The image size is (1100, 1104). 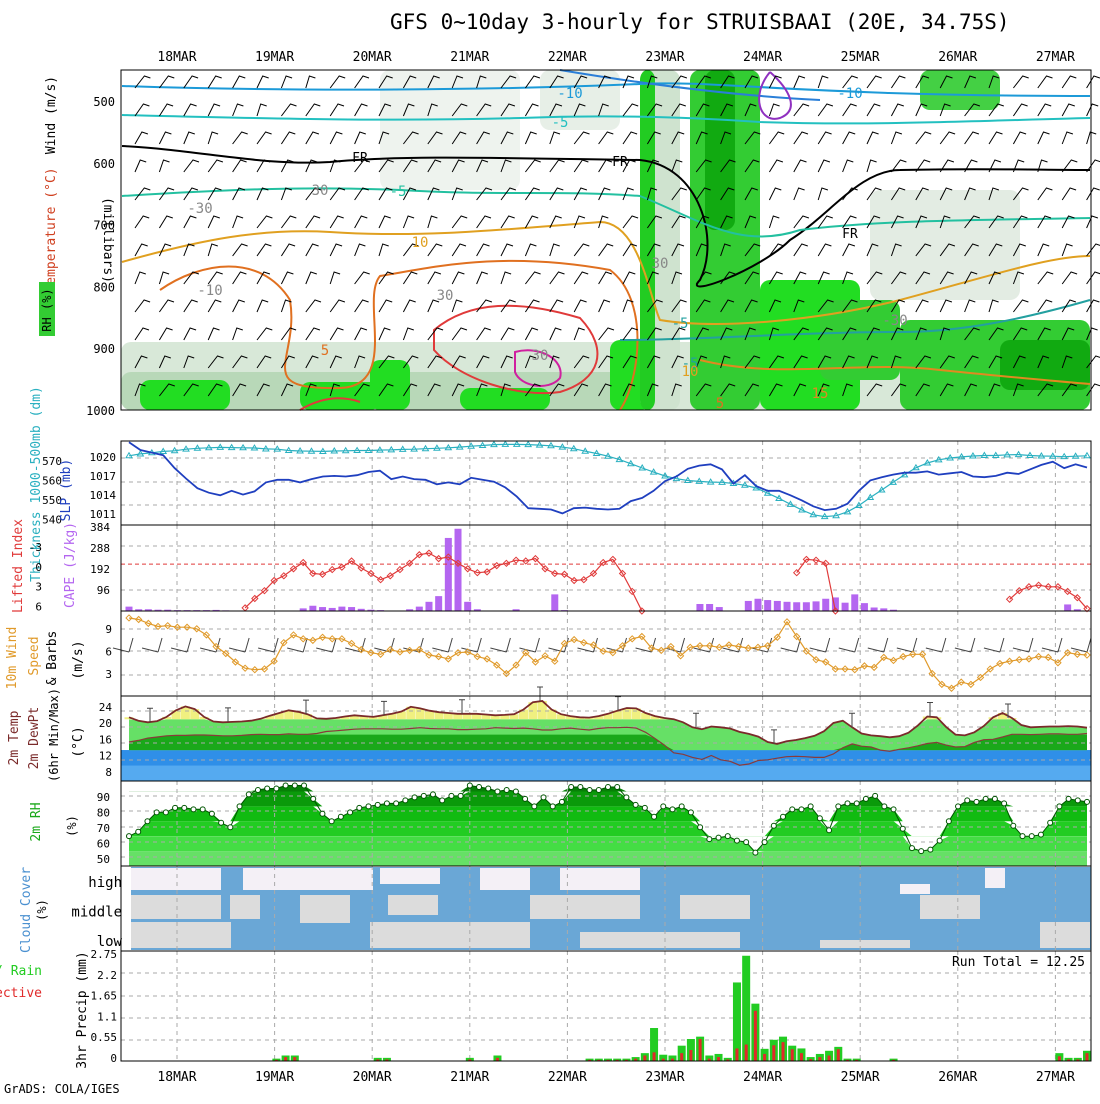 I want to click on rh-band, so click(x=608, y=798).